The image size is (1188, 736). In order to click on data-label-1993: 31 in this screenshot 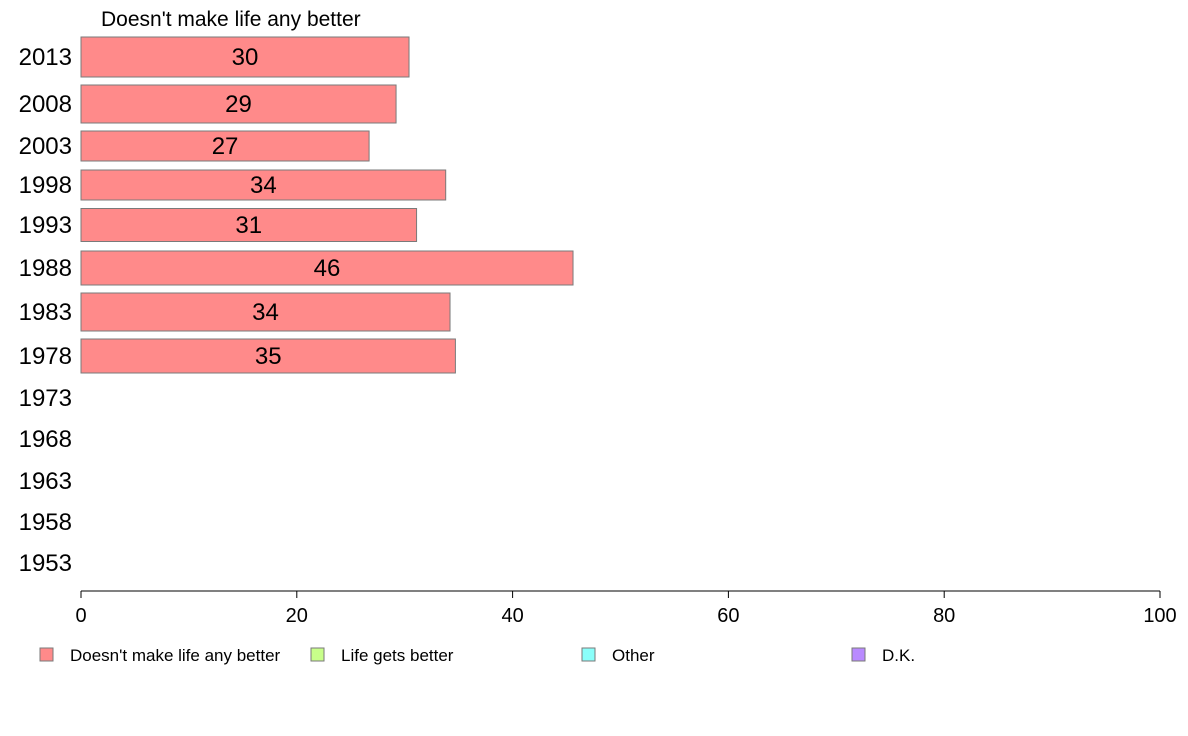, I will do `click(248, 225)`.